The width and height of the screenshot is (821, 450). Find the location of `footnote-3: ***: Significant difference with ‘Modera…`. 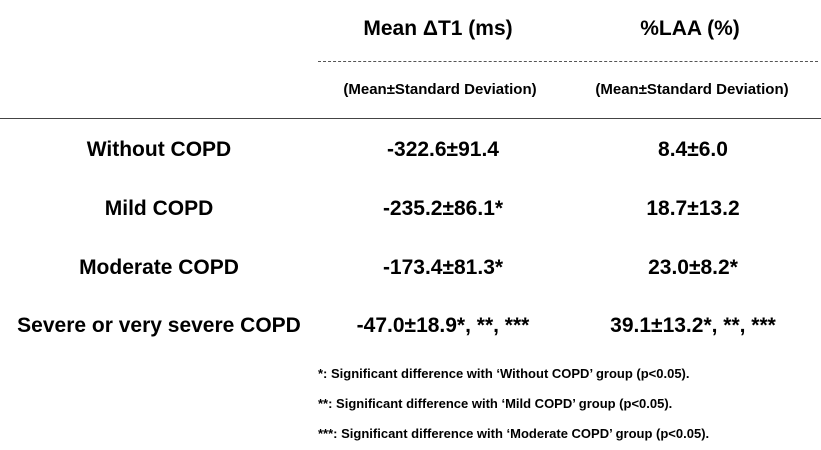

footnote-3: ***: Significant difference with ‘Modera… is located at coordinates (514, 433).